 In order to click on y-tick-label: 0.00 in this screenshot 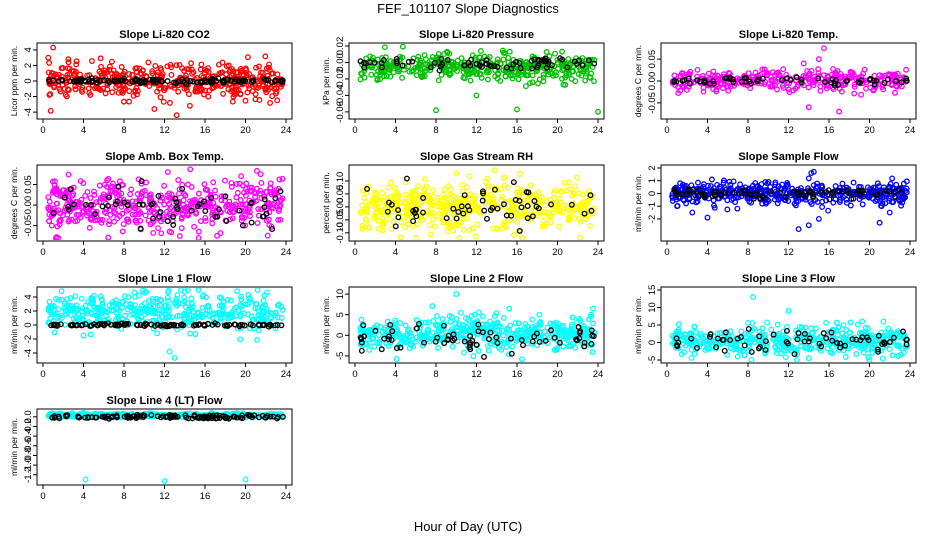, I will do `click(340, 207)`.